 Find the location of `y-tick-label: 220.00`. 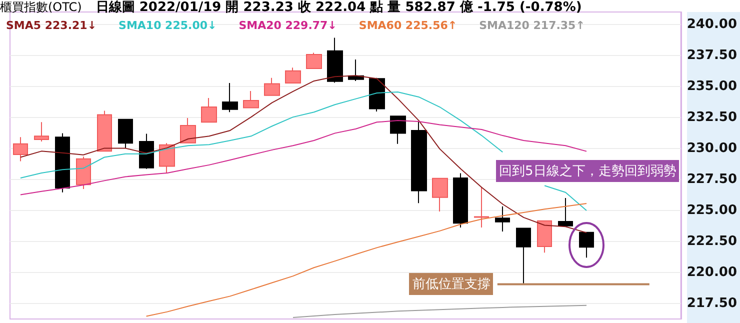

y-tick-label: 220.00 is located at coordinates (712, 272).